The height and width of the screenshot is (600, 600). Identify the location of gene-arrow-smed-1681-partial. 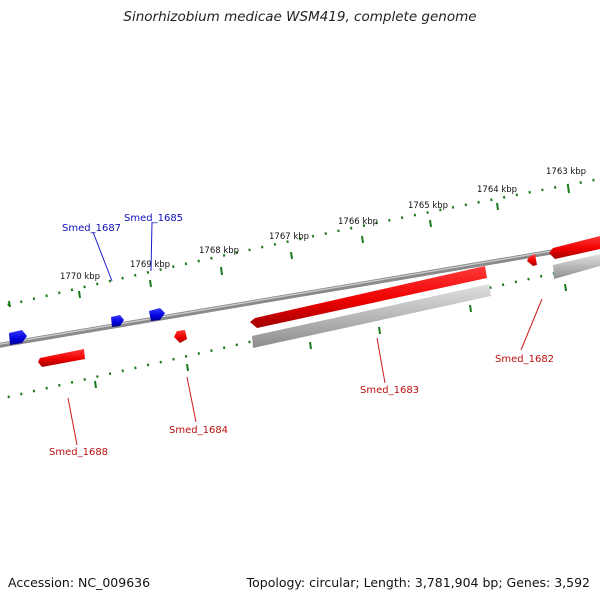
(574, 247).